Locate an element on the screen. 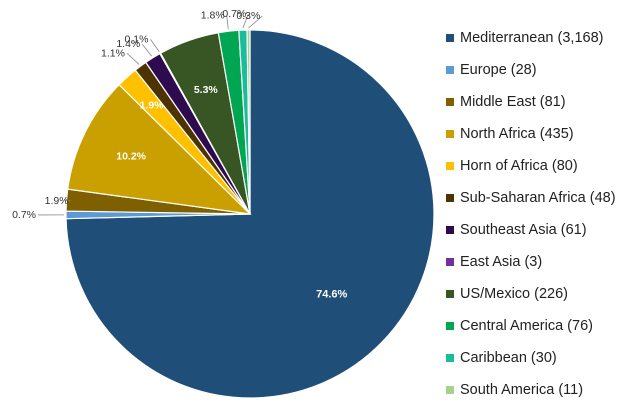 This screenshot has width=640, height=417. slice-percent-label: 0.3% is located at coordinates (248, 16).